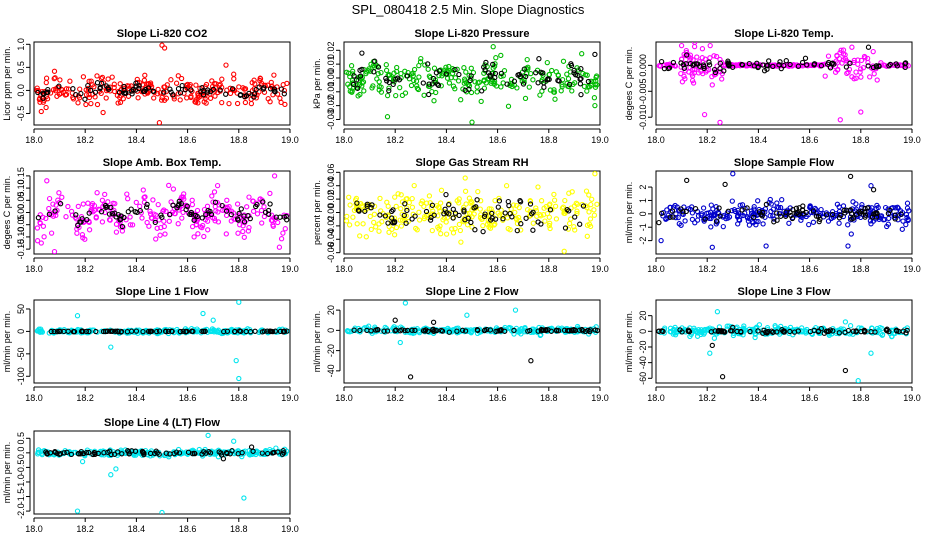 The width and height of the screenshot is (936, 540). Describe the element at coordinates (643, 65) in the screenshot. I see `y-tick-label: 0.000` at that location.